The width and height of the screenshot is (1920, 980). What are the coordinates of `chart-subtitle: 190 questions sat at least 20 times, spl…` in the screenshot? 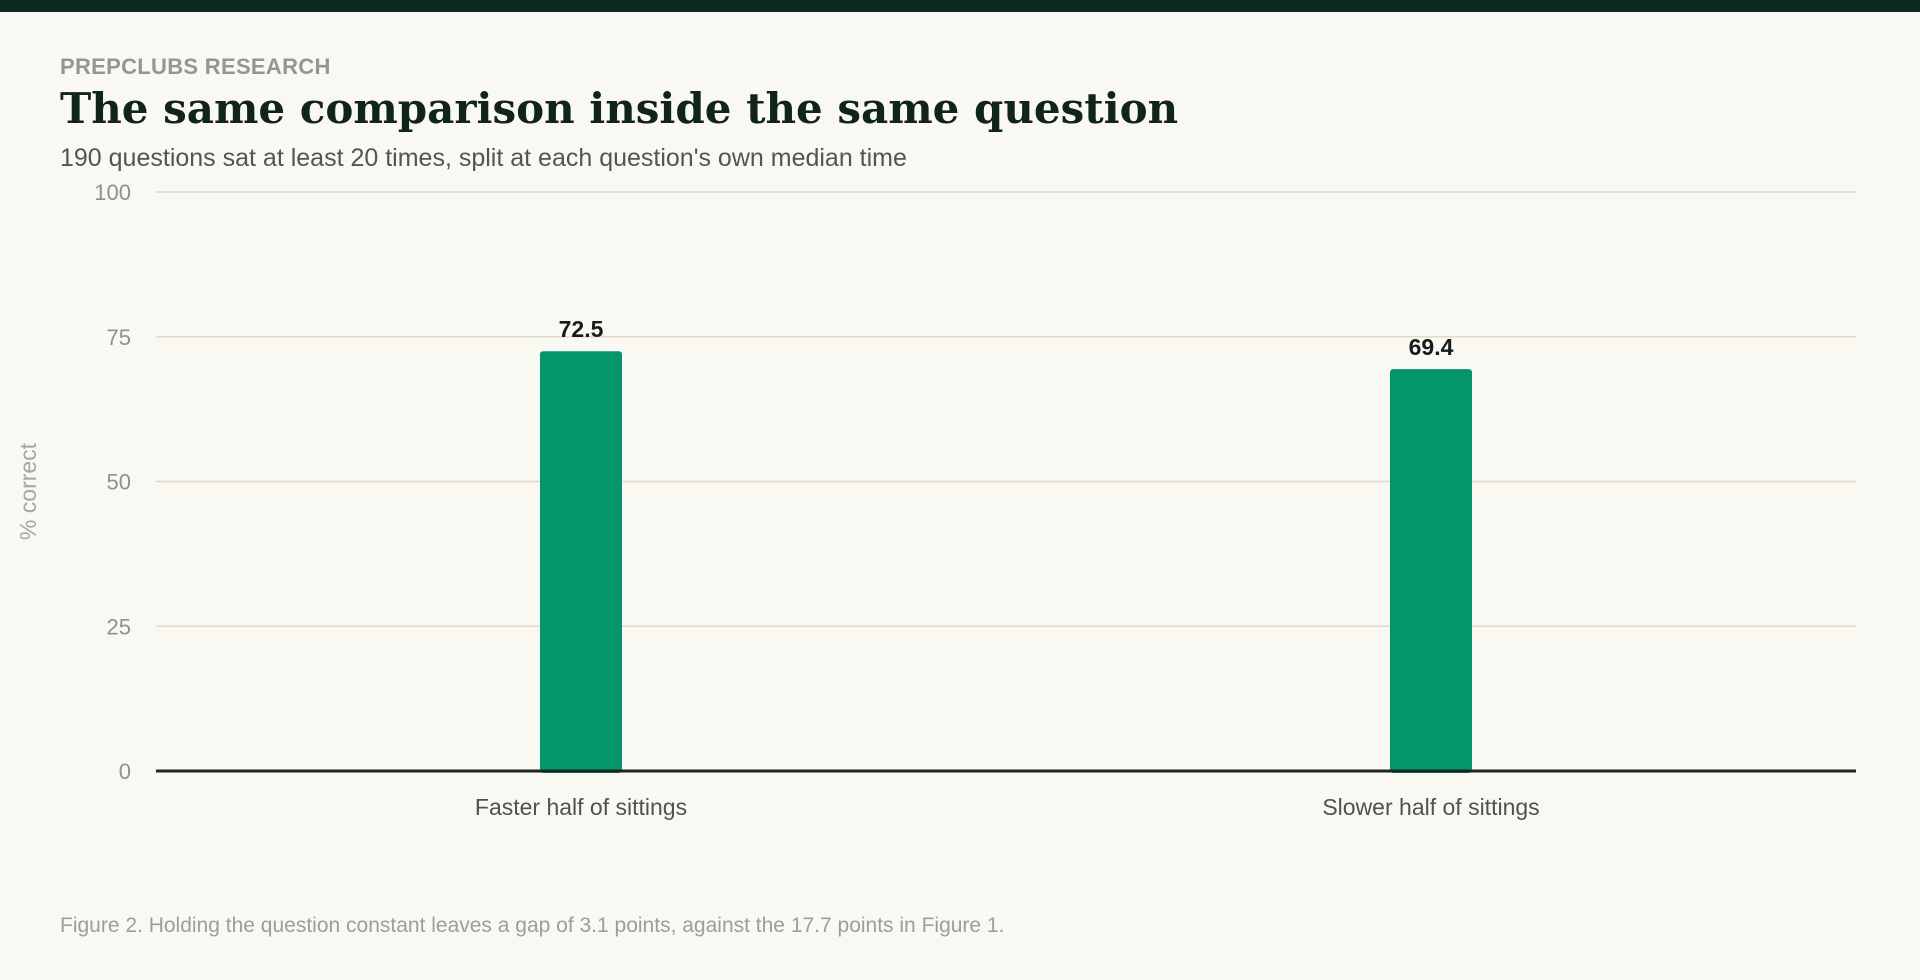 It's located at (483, 158).